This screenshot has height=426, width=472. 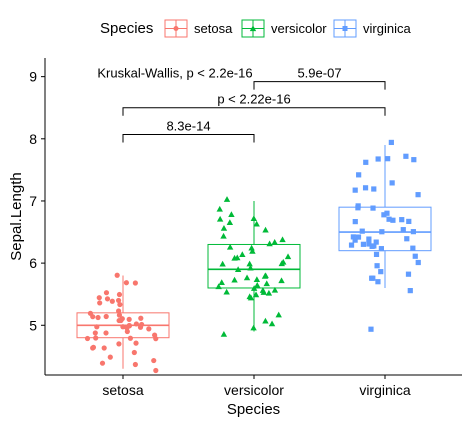 What do you see at coordinates (126, 28) in the screenshot?
I see `legend-title: Species` at bounding box center [126, 28].